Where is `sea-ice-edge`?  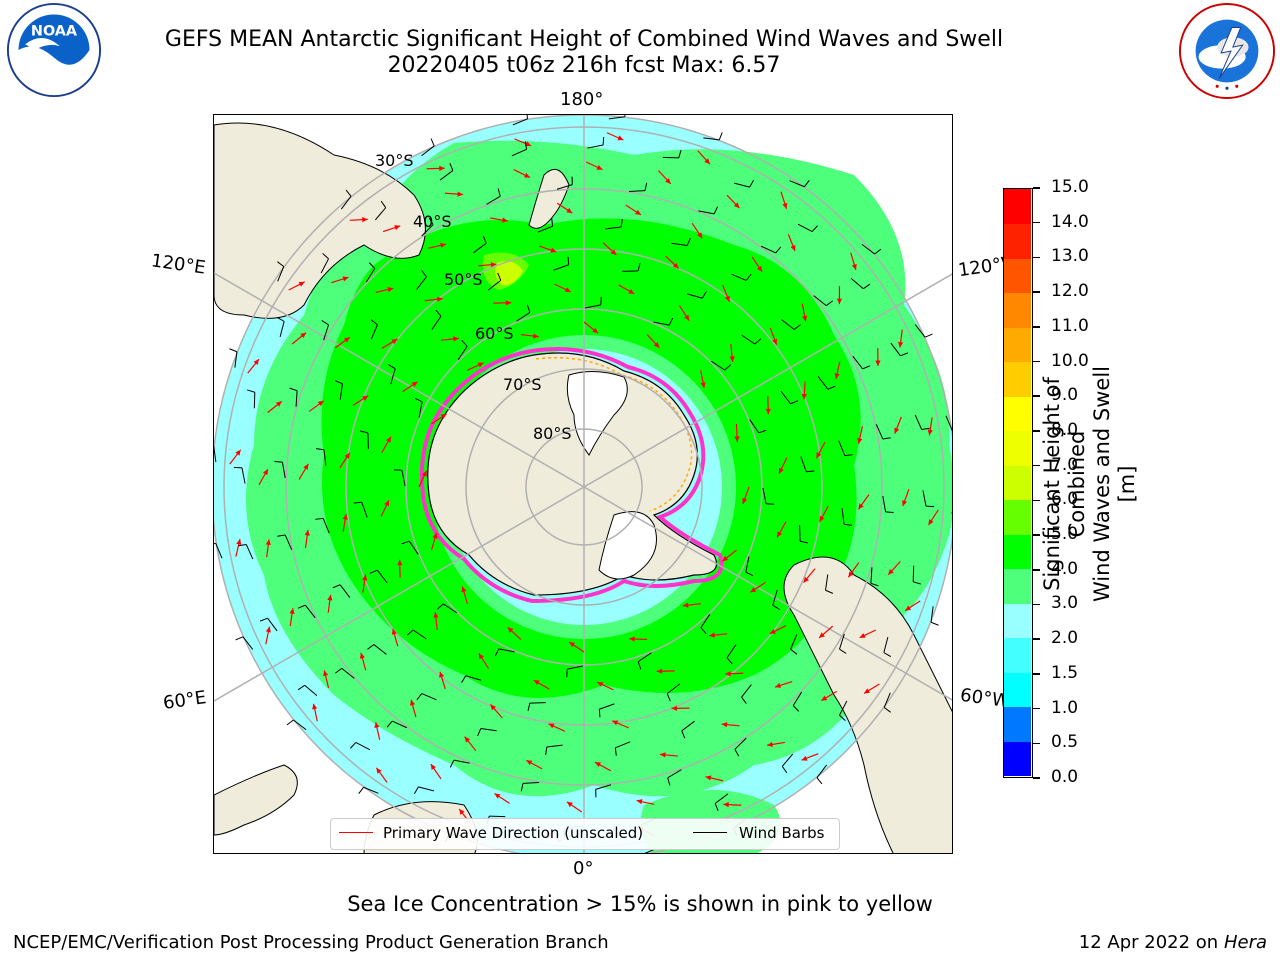
sea-ice-edge is located at coordinates (571, 475).